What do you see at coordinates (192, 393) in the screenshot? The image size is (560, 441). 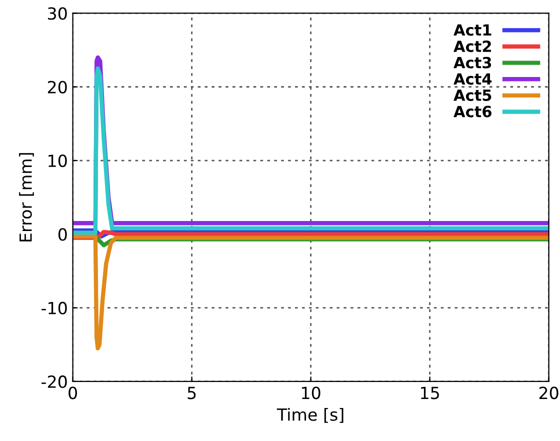 I see `x-tick-label: 5` at bounding box center [192, 393].